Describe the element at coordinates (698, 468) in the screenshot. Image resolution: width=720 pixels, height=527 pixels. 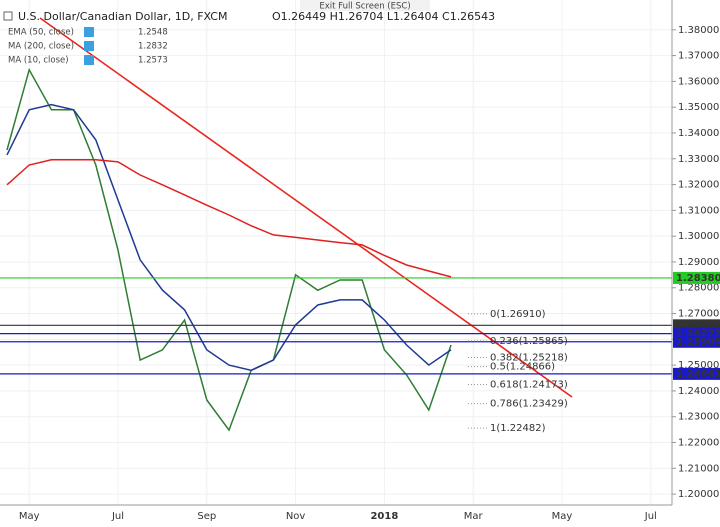
I see `y-tick-label: 1.21000` at that location.